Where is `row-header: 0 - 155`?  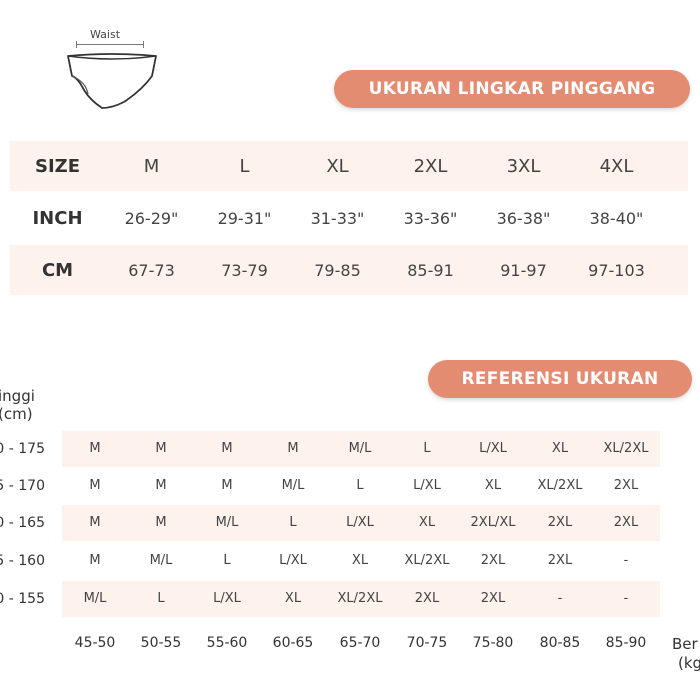
row-header: 0 - 155 is located at coordinates (22, 599).